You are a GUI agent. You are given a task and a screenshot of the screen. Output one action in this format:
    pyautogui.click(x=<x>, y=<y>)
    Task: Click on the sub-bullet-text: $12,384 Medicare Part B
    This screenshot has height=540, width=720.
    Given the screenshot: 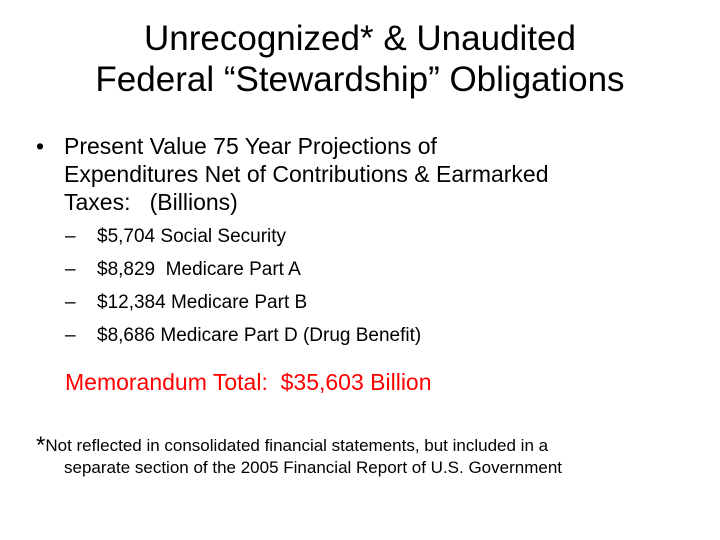 What is the action you would take?
    pyautogui.click(x=202, y=302)
    